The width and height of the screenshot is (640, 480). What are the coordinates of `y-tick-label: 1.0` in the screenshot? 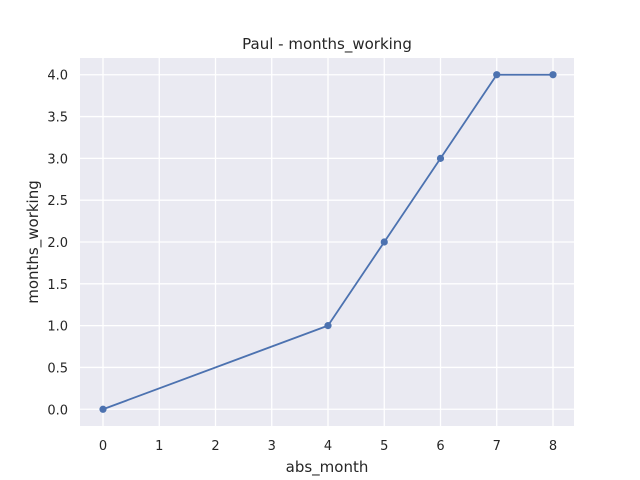 It's located at (57, 327).